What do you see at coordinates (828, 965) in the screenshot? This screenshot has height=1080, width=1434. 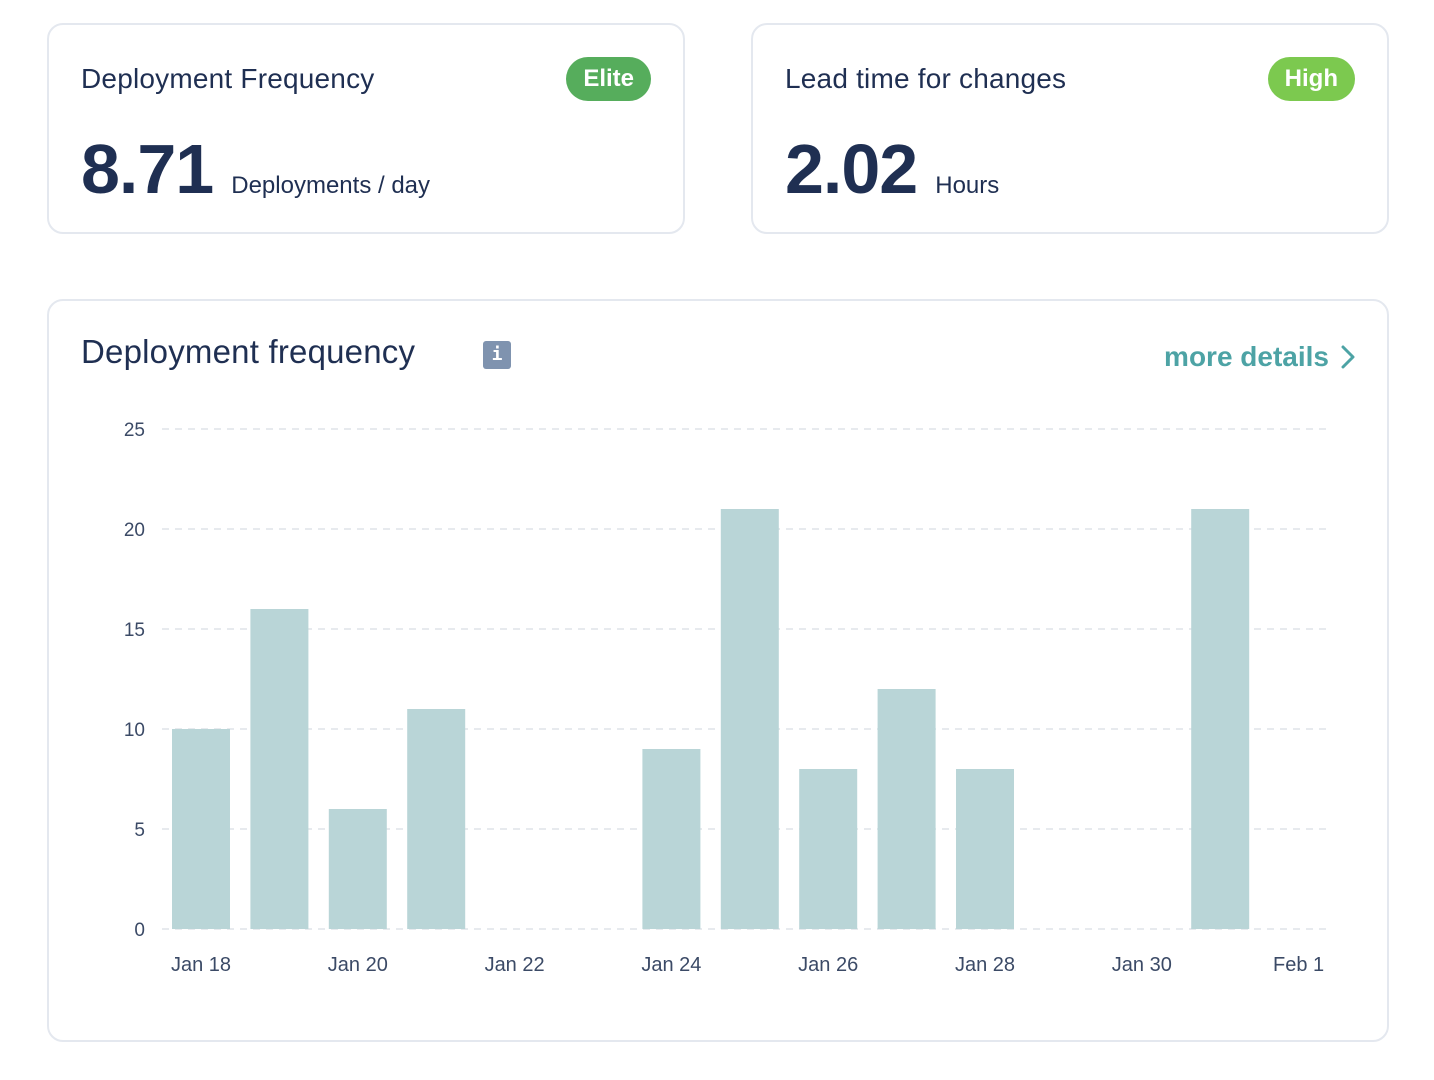 I see `x-tick-label: Jan 26` at bounding box center [828, 965].